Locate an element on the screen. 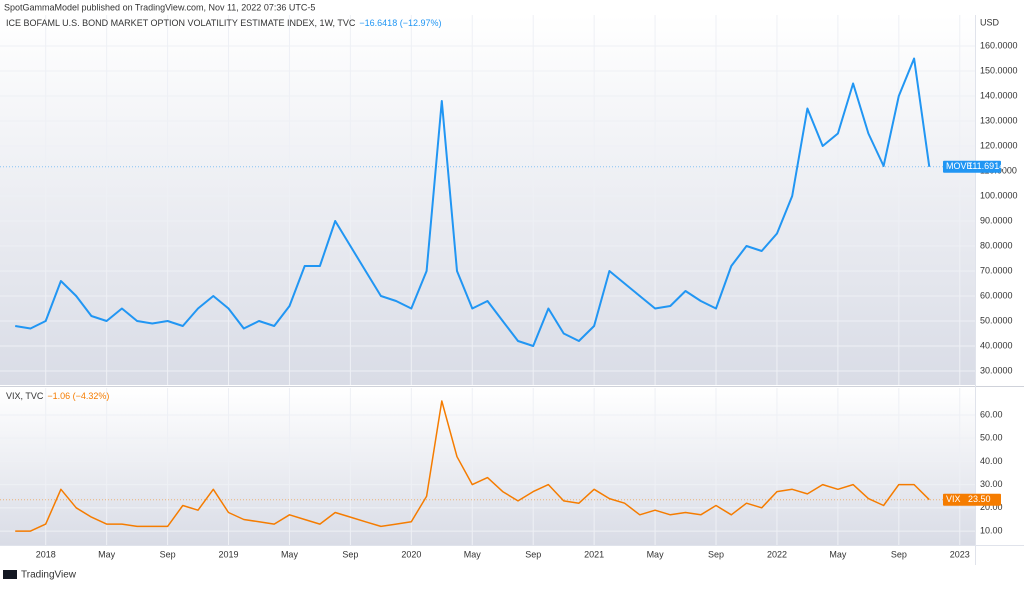 The image size is (1024, 589). pane-title: VIX, TVC −1.06 (−4.32%) is located at coordinates (57, 396).